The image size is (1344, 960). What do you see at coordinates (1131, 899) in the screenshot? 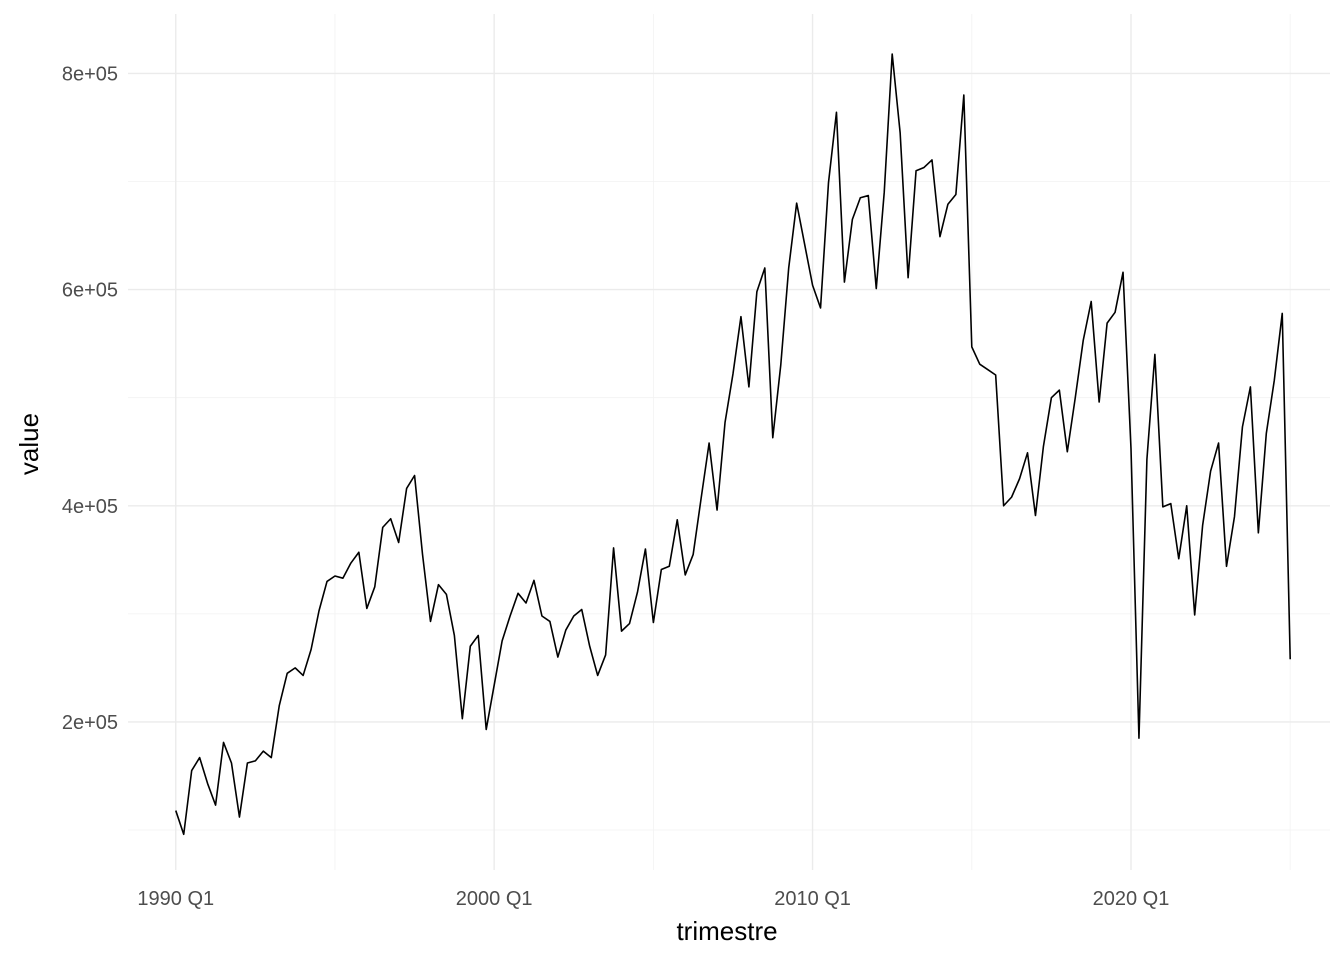
I see `x-tick-label: 2020 Q1` at bounding box center [1131, 899].